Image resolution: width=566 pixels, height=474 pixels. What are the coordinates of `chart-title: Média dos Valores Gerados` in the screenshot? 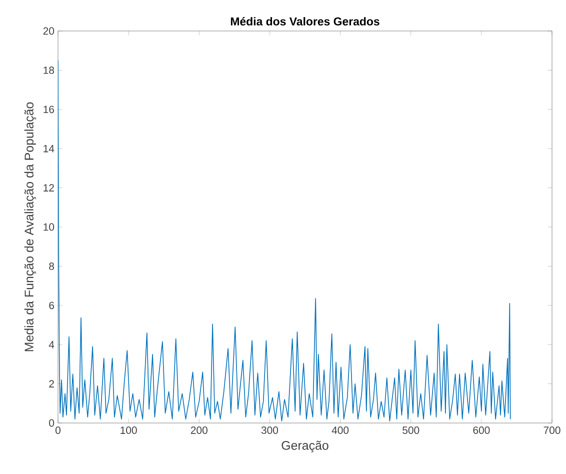 It's located at (305, 21).